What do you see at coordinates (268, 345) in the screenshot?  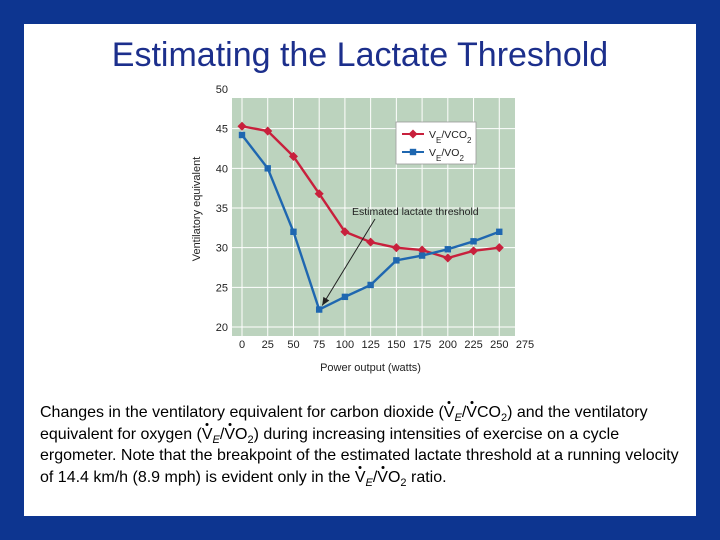 I see `x-tick-label: 25` at bounding box center [268, 345].